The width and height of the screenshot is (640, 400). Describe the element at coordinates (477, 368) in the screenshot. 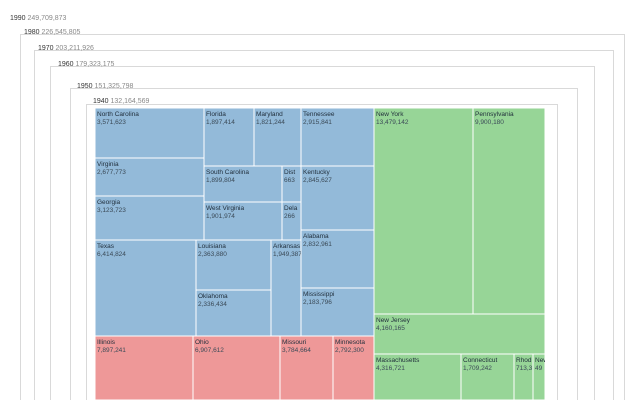

I see `tile-value: 1,709,242` at that location.